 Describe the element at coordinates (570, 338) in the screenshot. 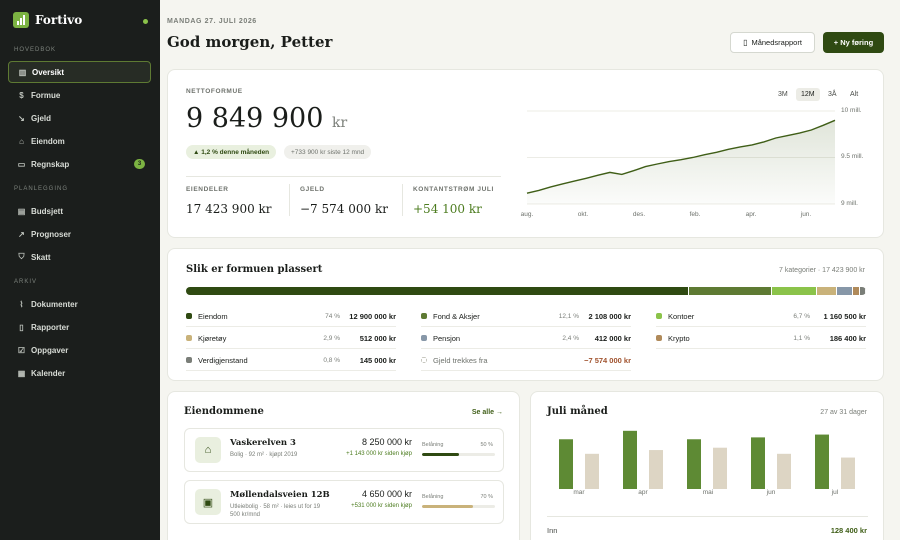

I see `legend-pct: 2,4 %` at that location.